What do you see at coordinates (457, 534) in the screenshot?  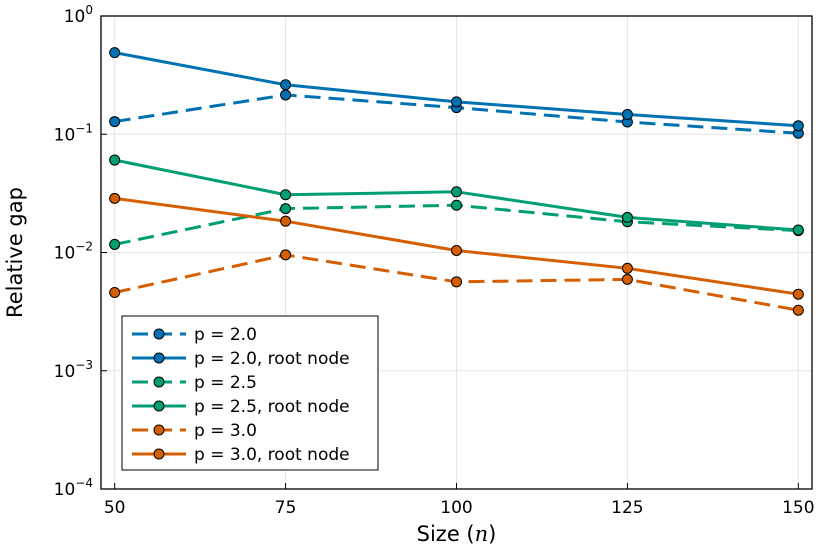 I see `x-axis-label: Size (n)` at bounding box center [457, 534].